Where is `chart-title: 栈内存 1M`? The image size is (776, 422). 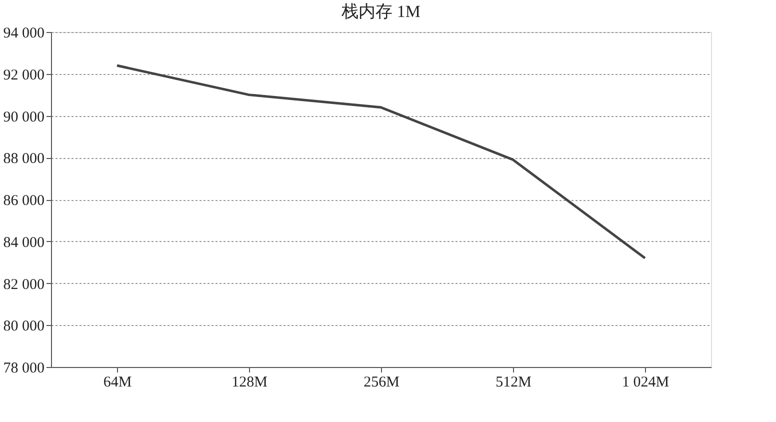
chart-title: 栈内存 1M is located at coordinates (380, 11).